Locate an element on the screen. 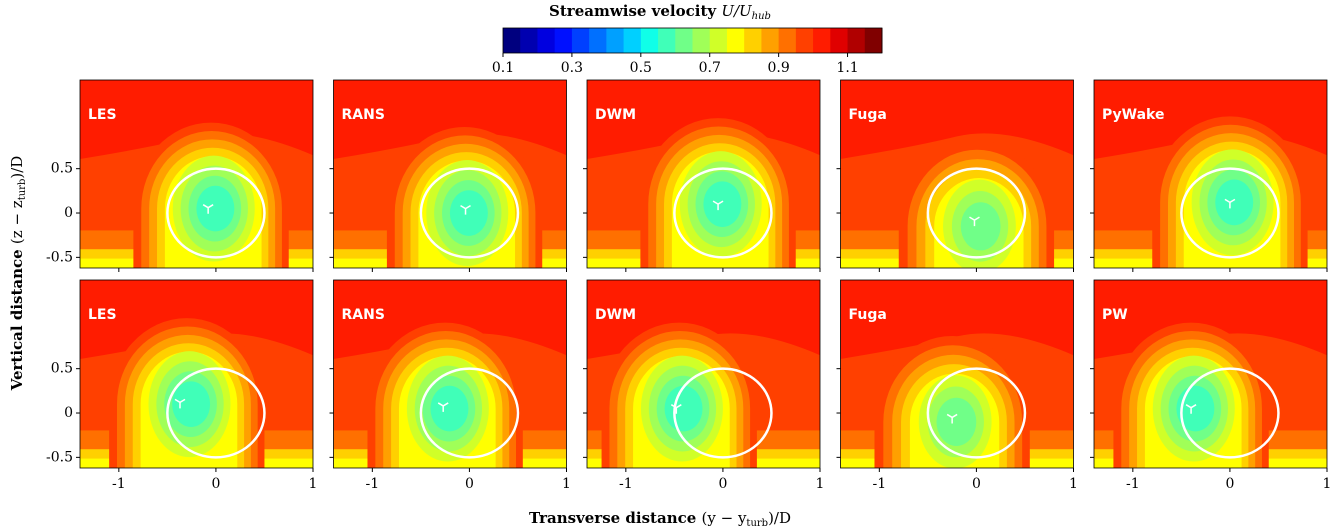  y-tick-label: -0.5 is located at coordinates (59, 457).